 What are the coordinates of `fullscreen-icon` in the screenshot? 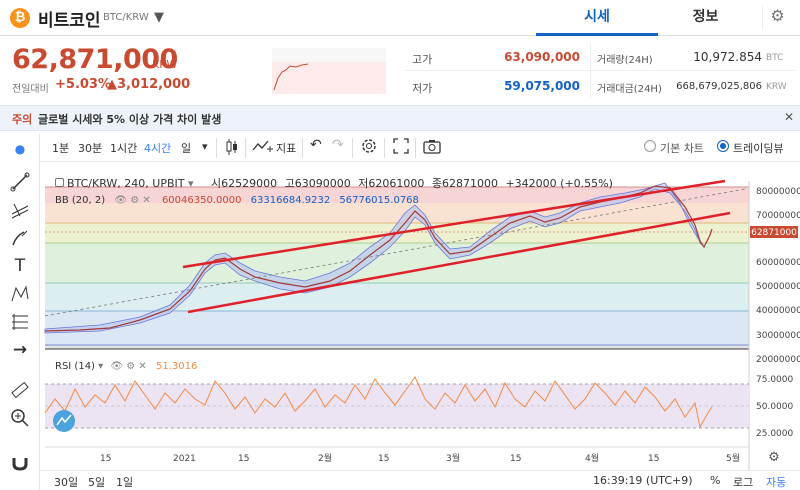 It's located at (401, 147).